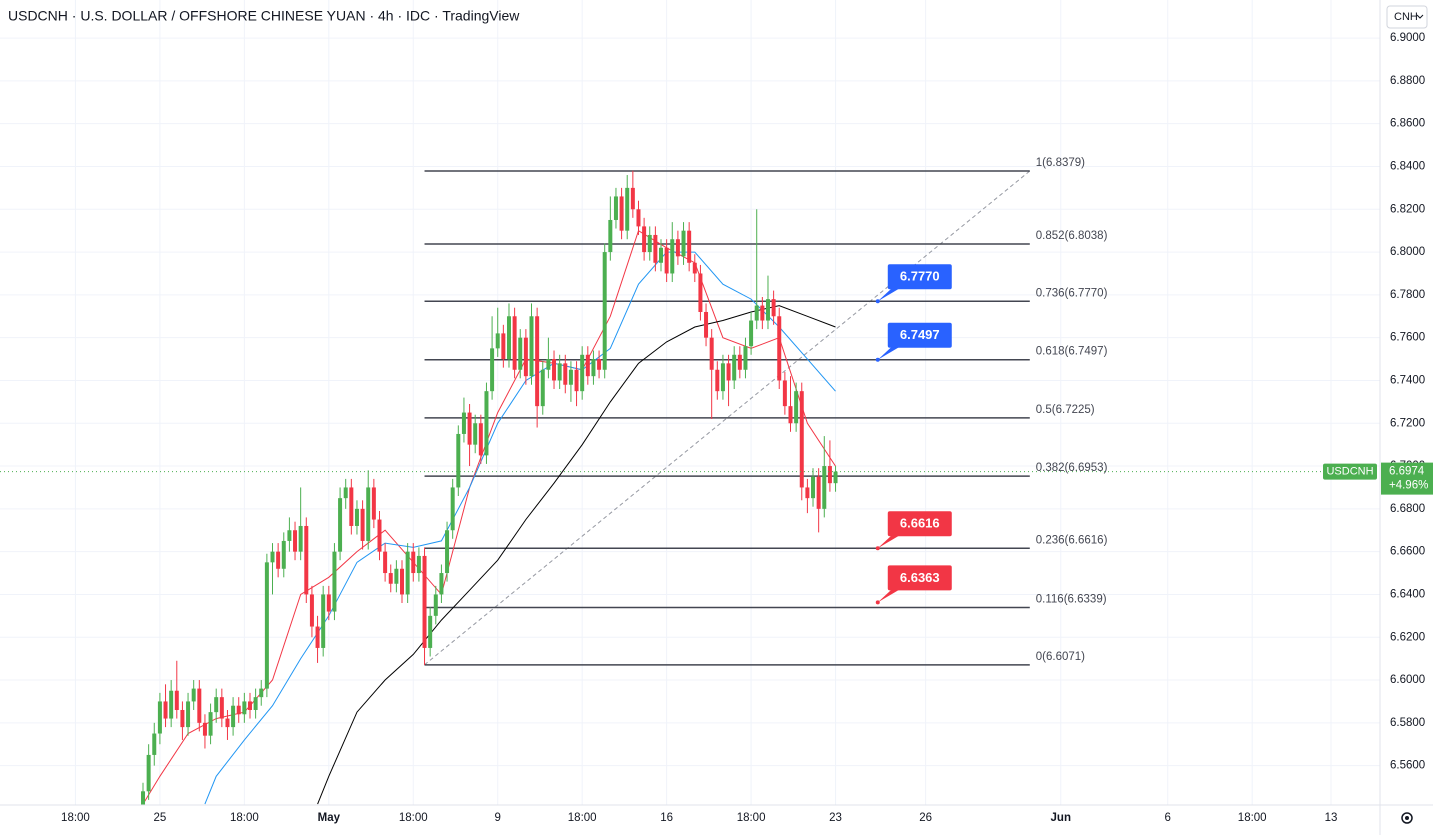 The width and height of the screenshot is (1433, 840). What do you see at coordinates (1407, 478) in the screenshot?
I see `price-badge` at bounding box center [1407, 478].